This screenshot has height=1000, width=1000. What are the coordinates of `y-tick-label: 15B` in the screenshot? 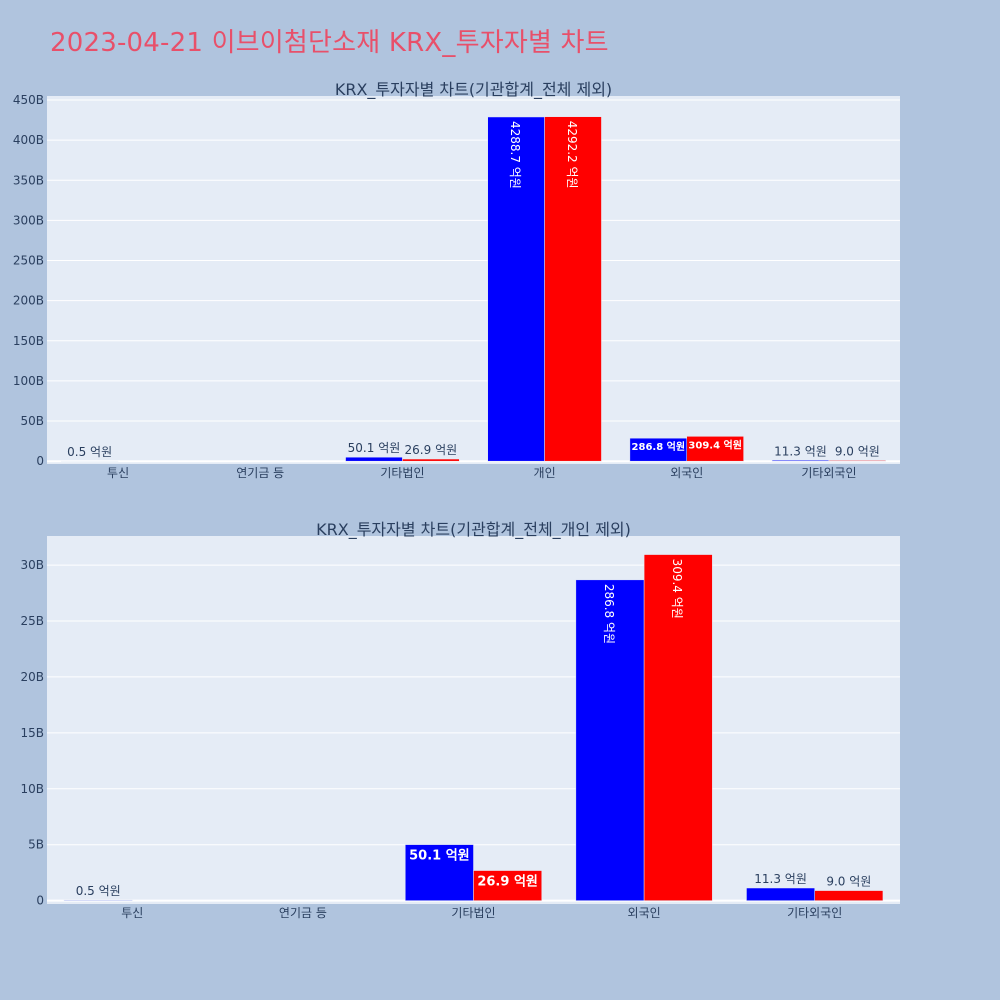 It's located at (32, 733).